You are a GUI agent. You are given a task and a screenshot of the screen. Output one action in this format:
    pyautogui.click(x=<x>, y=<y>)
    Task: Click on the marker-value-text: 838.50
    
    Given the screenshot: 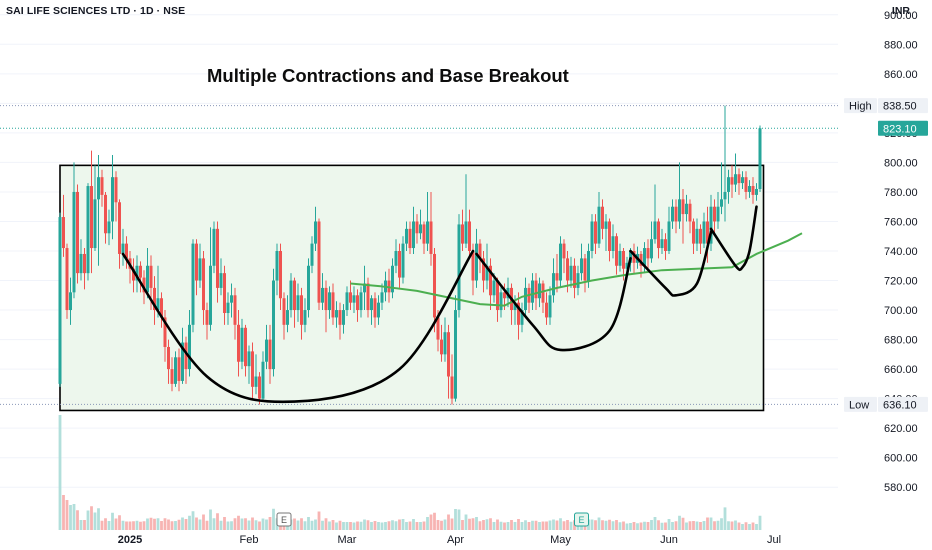 What is the action you would take?
    pyautogui.click(x=900, y=107)
    